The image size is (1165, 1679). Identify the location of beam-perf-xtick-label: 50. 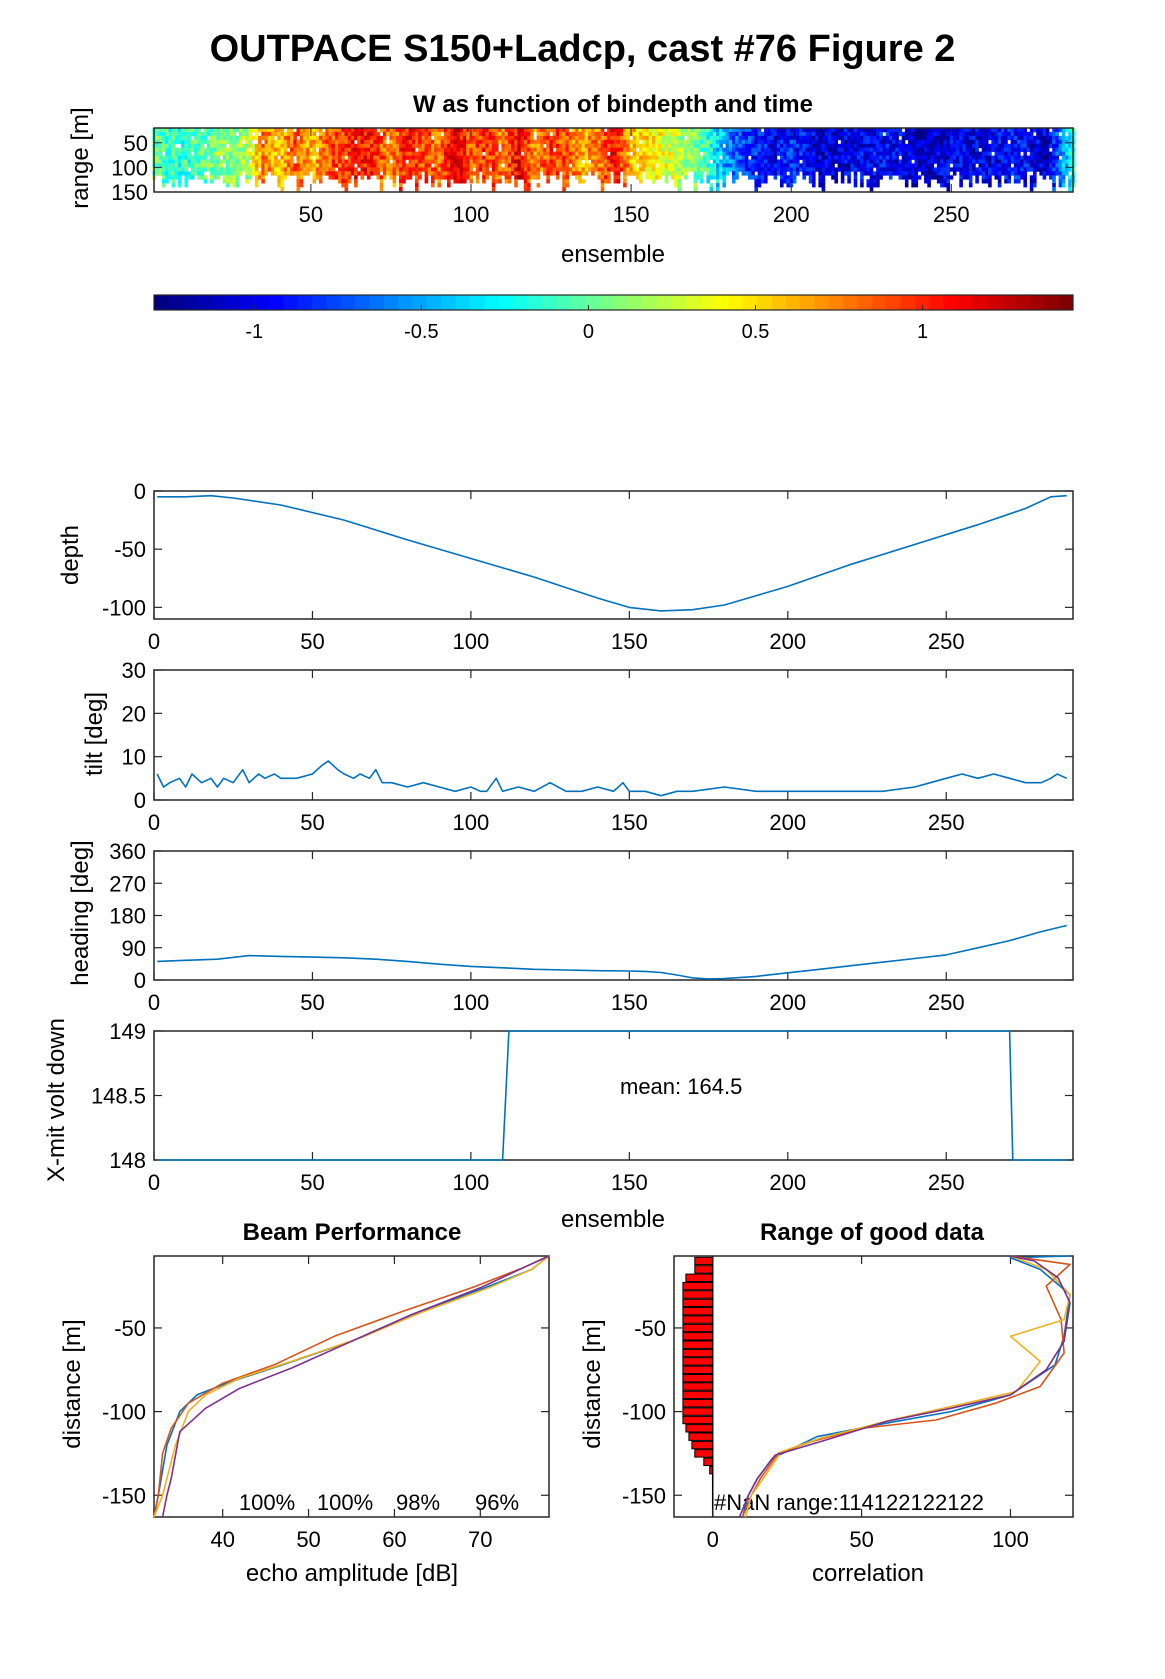
(308, 1539).